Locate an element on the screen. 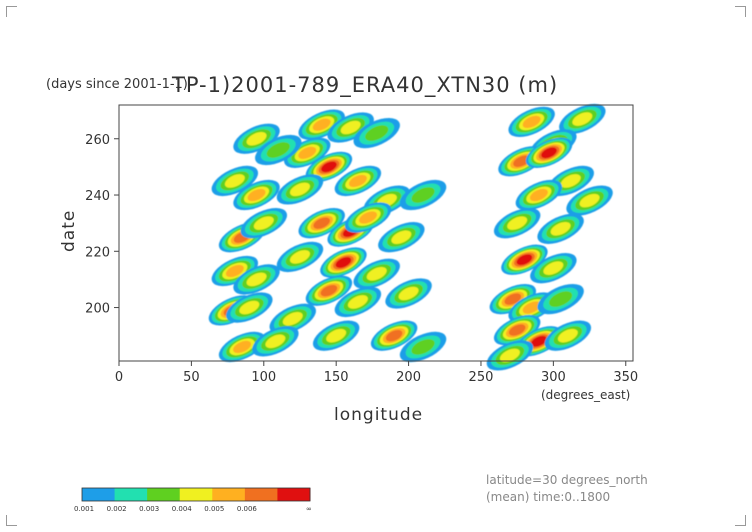  corner-mark-bottom-left is located at coordinates (11, 520).